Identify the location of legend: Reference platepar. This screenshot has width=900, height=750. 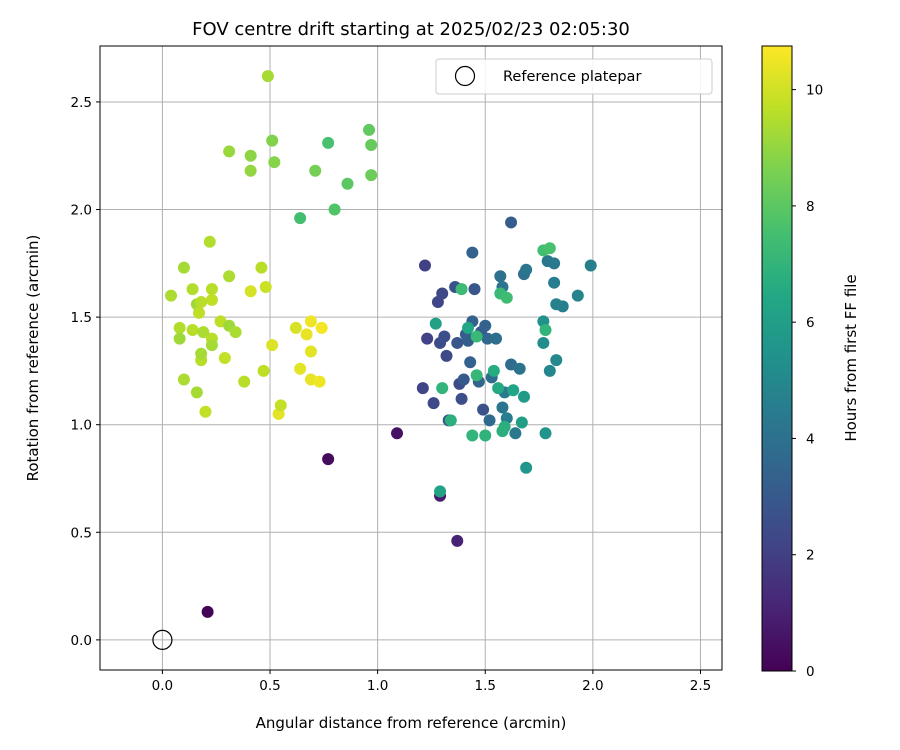
(574, 76).